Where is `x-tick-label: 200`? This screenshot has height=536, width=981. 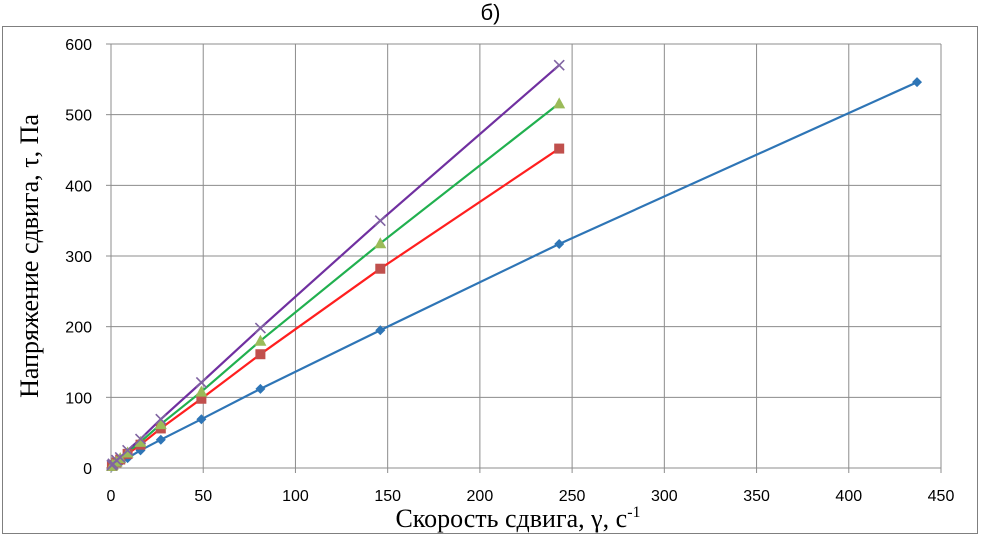 x-tick-label: 200 is located at coordinates (480, 496).